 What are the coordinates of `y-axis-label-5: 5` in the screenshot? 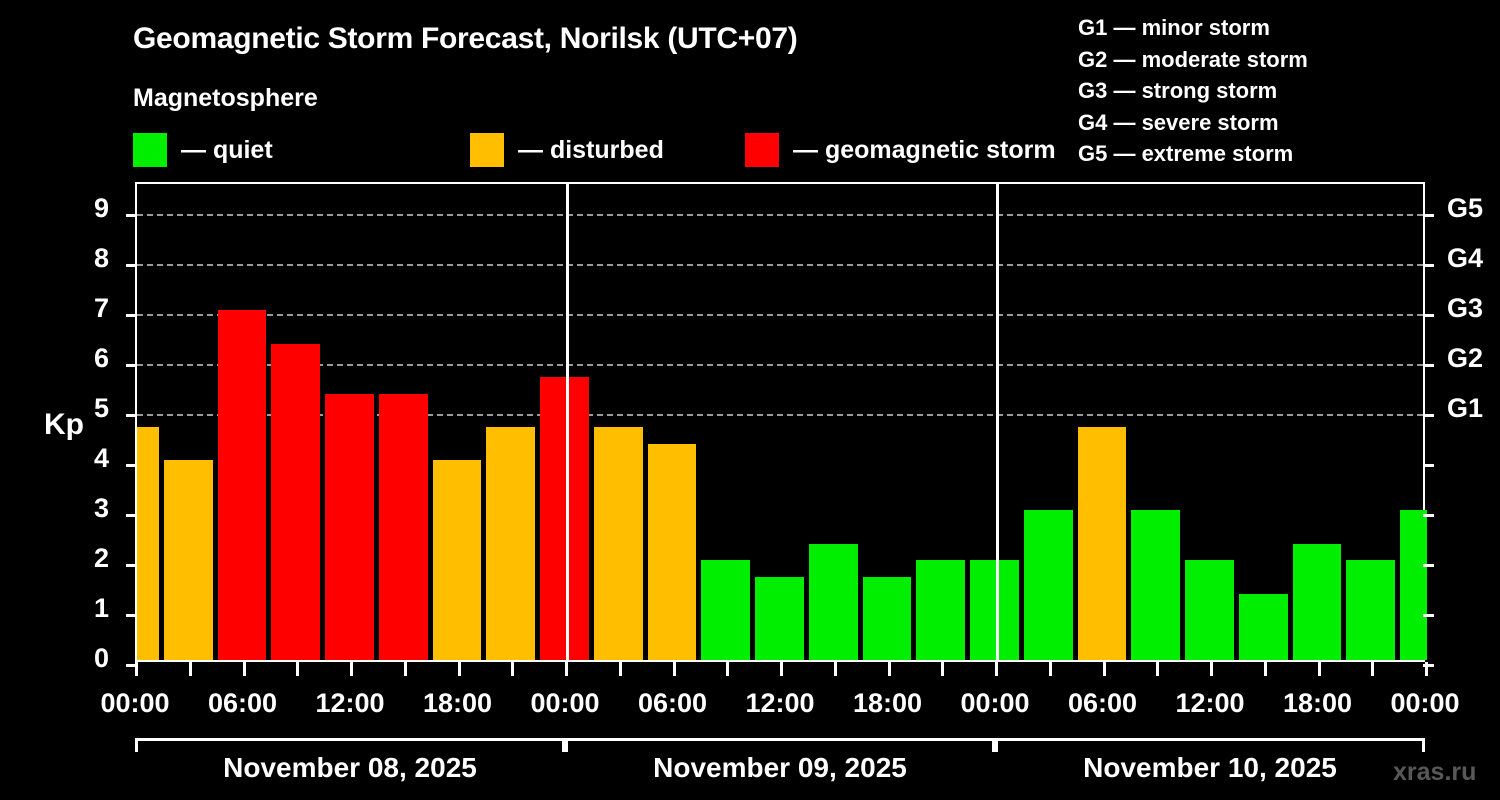 It's located at (101, 408).